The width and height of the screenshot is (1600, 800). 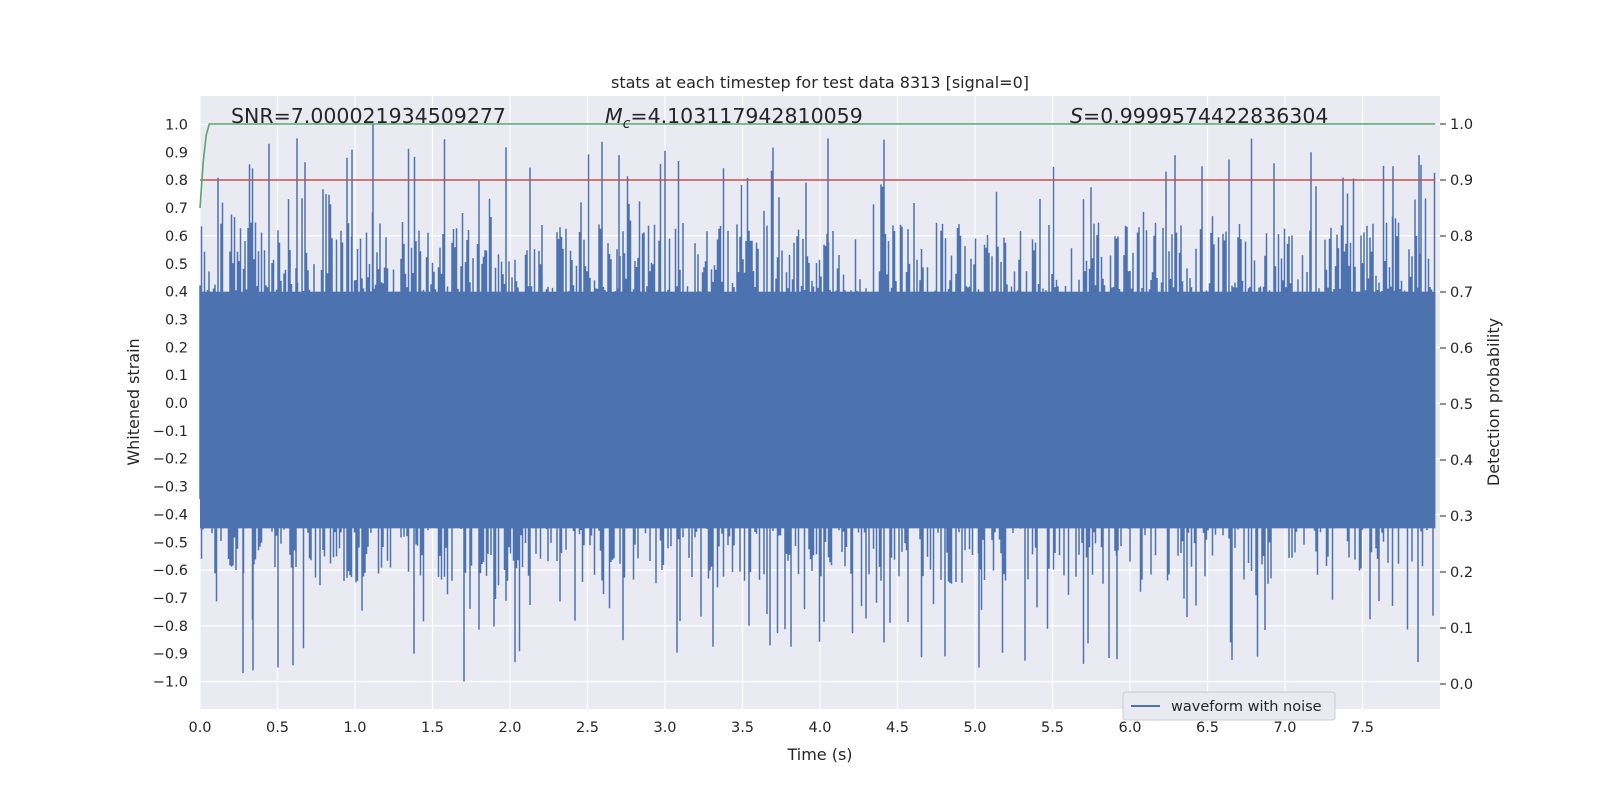 I want to click on chirp-mass-symbol: M, so click(x=614, y=116).